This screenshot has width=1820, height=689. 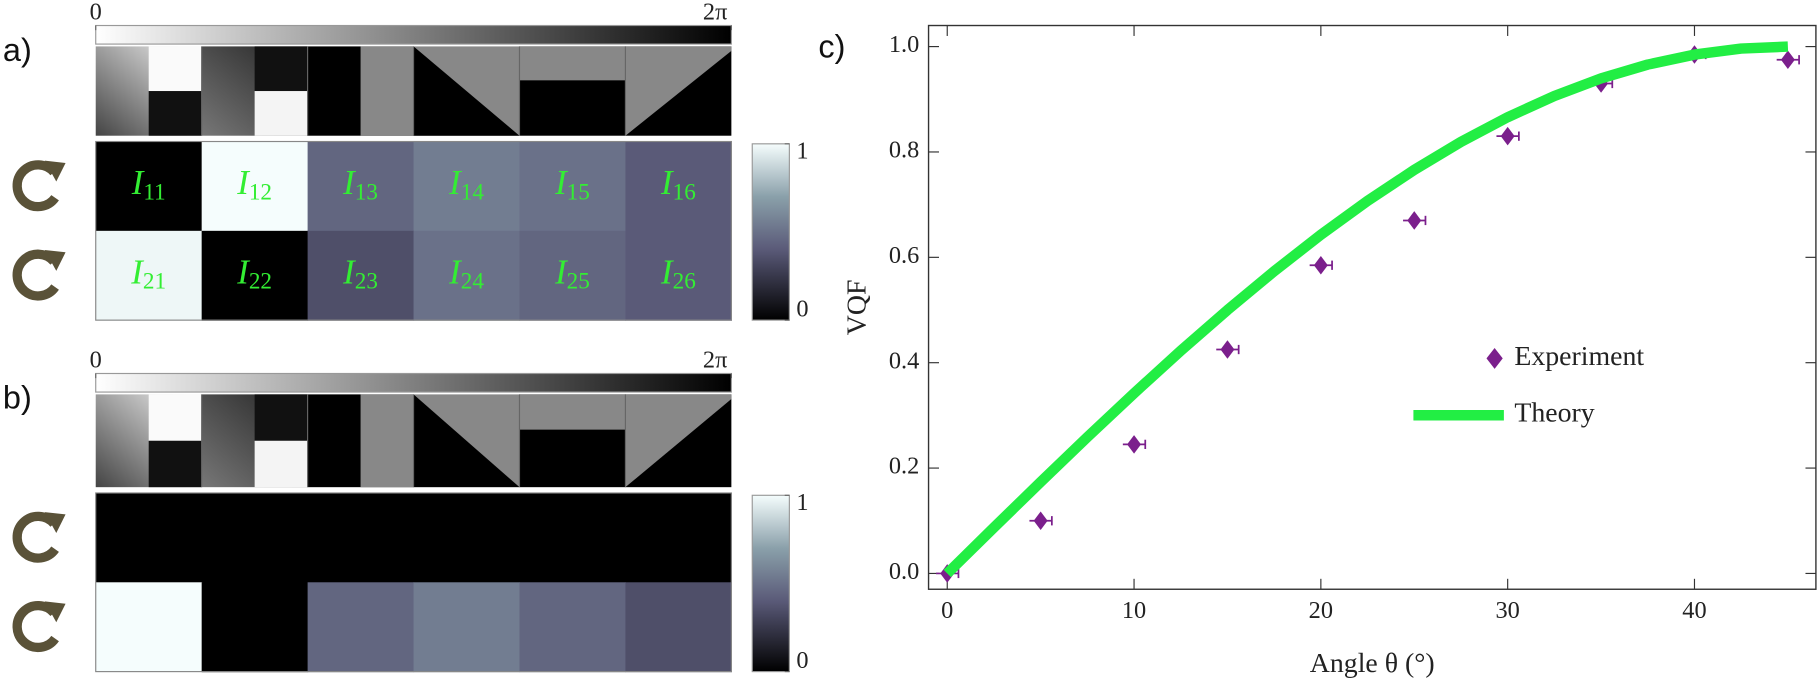 I want to click on cell-label-index: 11, so click(x=154, y=193).